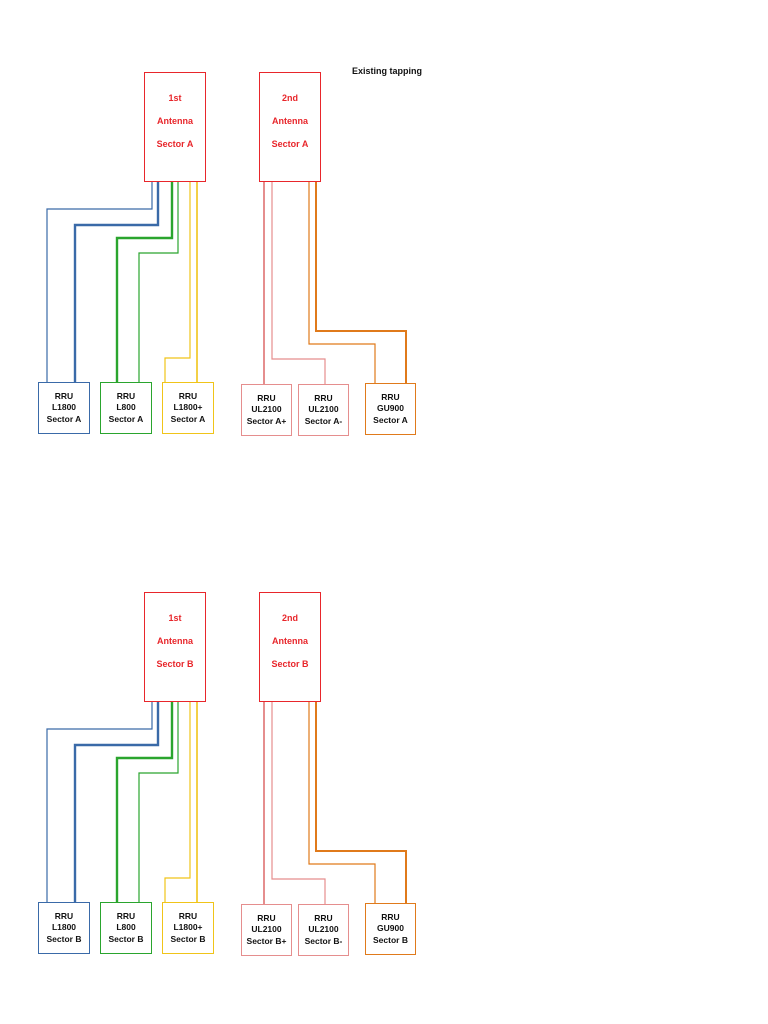 The height and width of the screenshot is (1024, 768). Describe the element at coordinates (266, 410) in the screenshot. I see `rru-ul2100-sector-a-plus: RRU UL2100 Sector A+` at that location.